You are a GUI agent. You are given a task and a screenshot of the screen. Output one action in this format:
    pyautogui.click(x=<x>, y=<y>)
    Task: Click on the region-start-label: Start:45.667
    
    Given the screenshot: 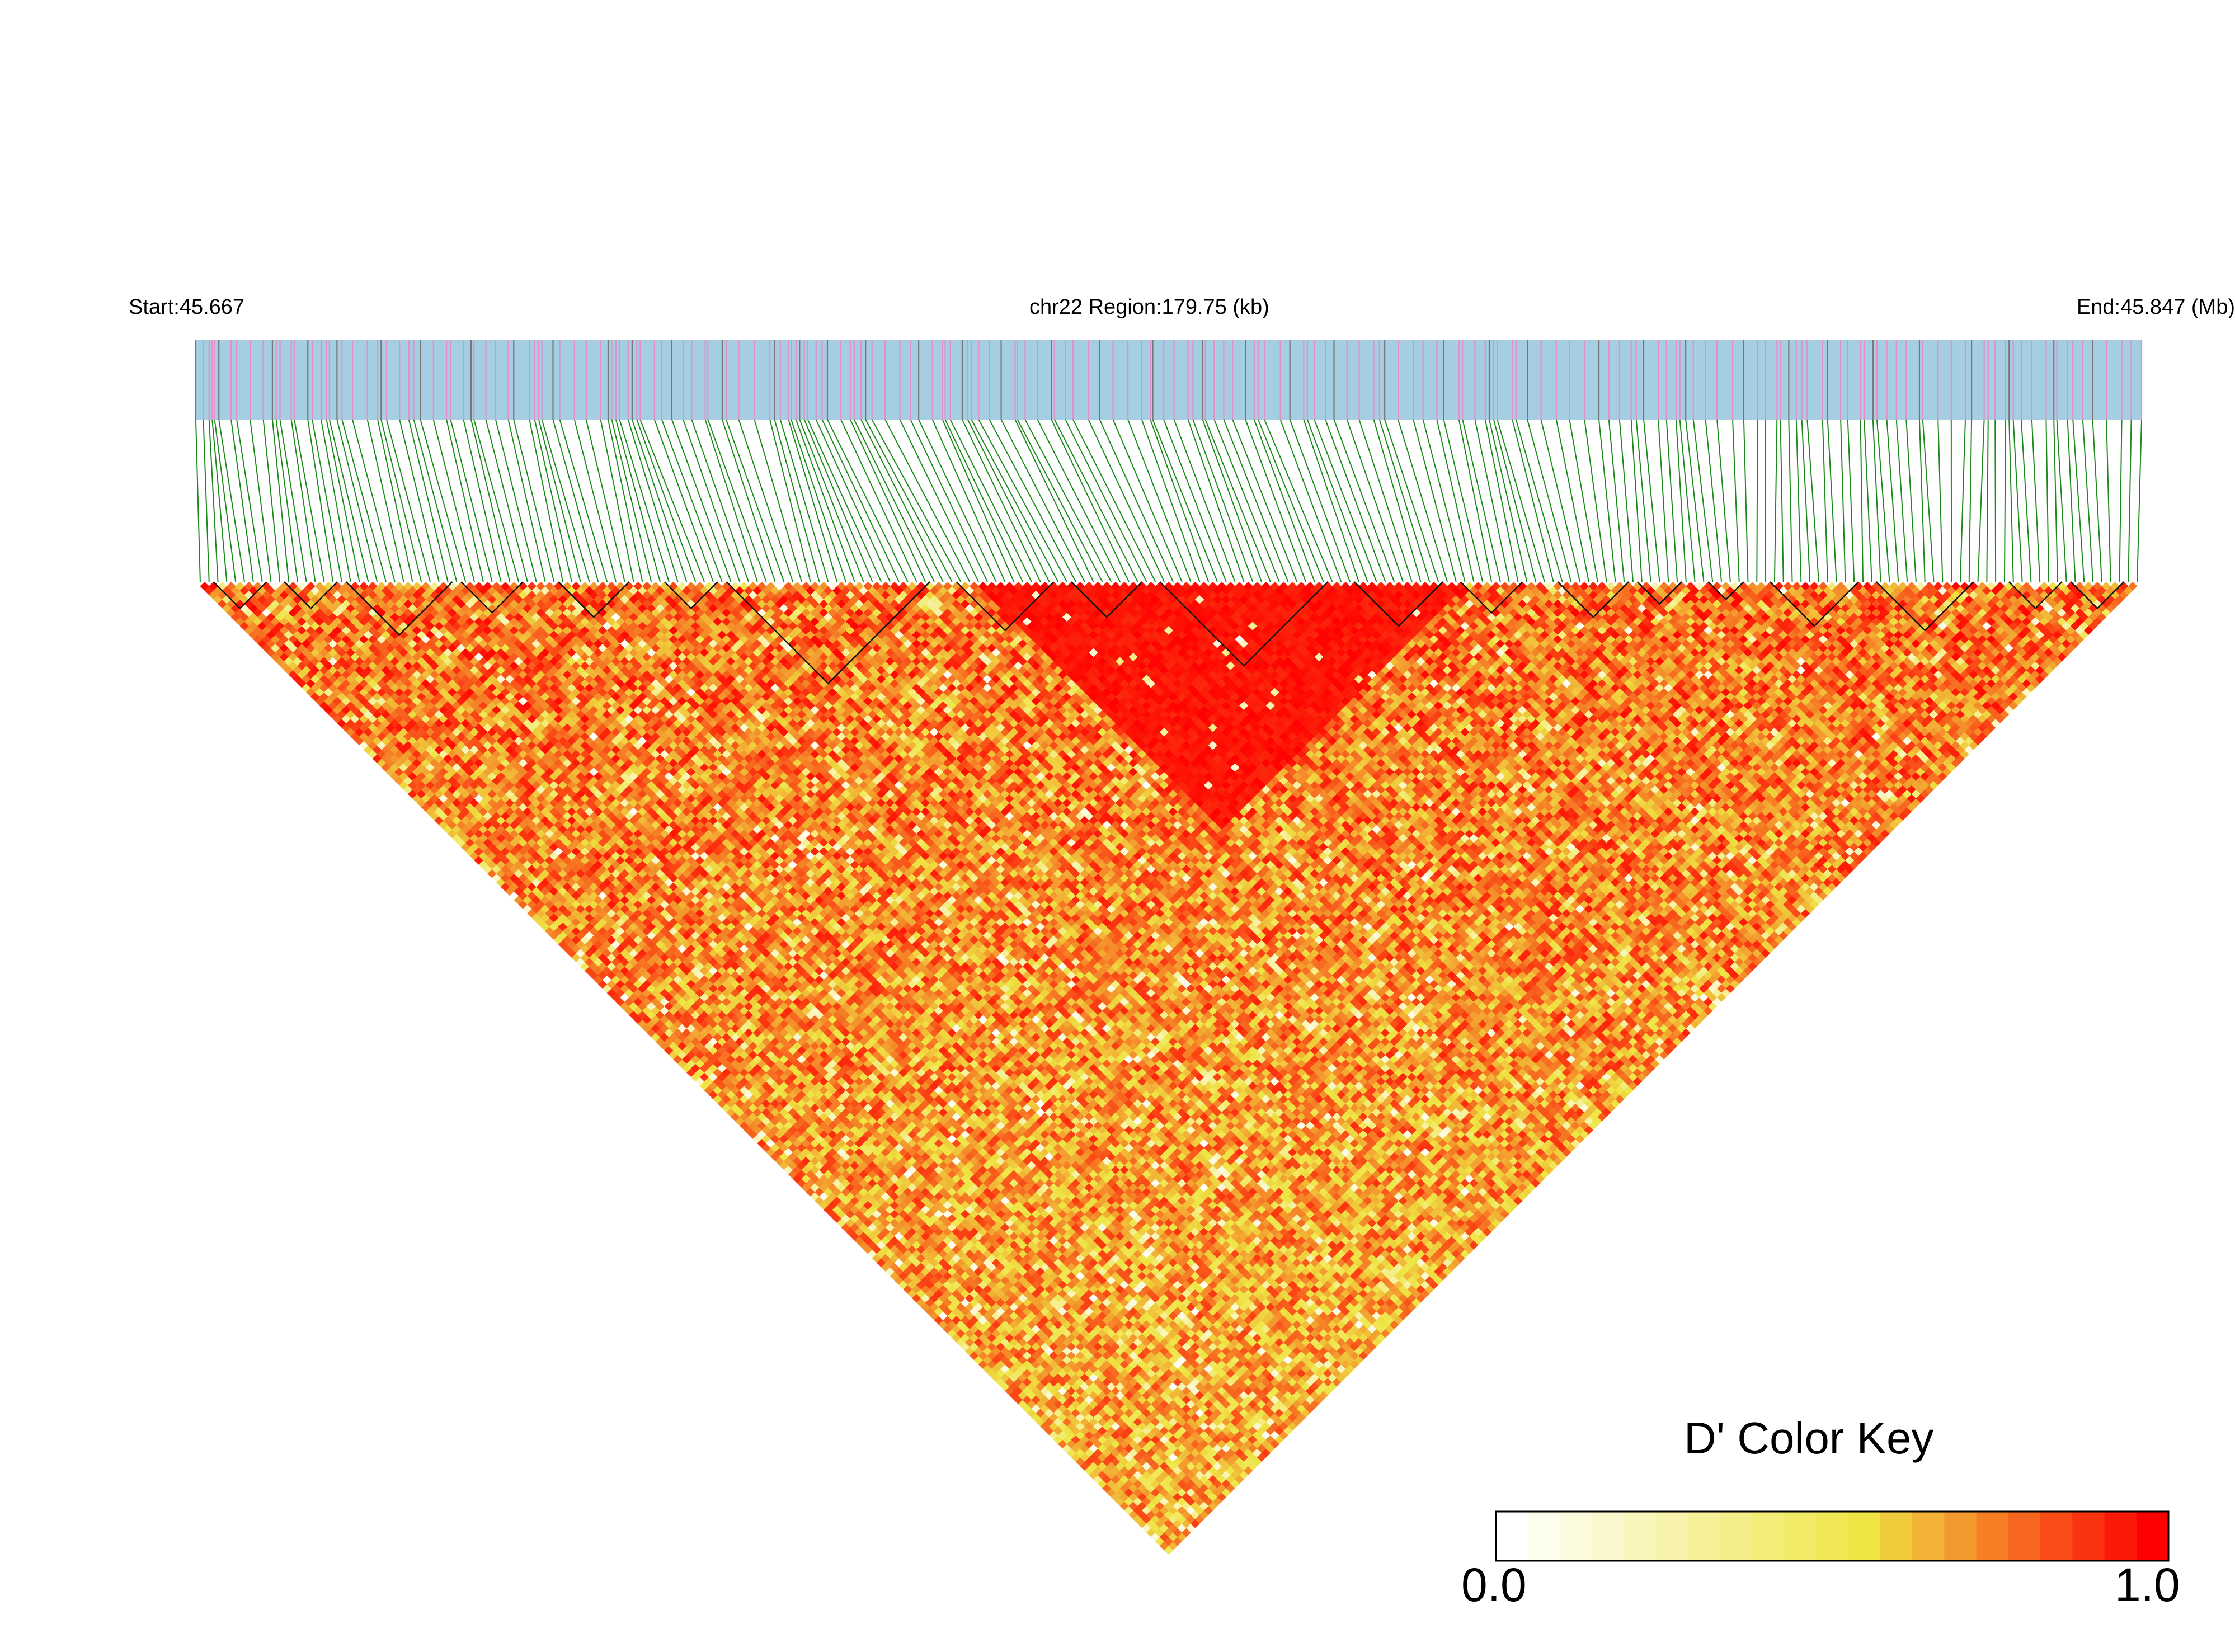 What is the action you would take?
    pyautogui.click(x=186, y=307)
    